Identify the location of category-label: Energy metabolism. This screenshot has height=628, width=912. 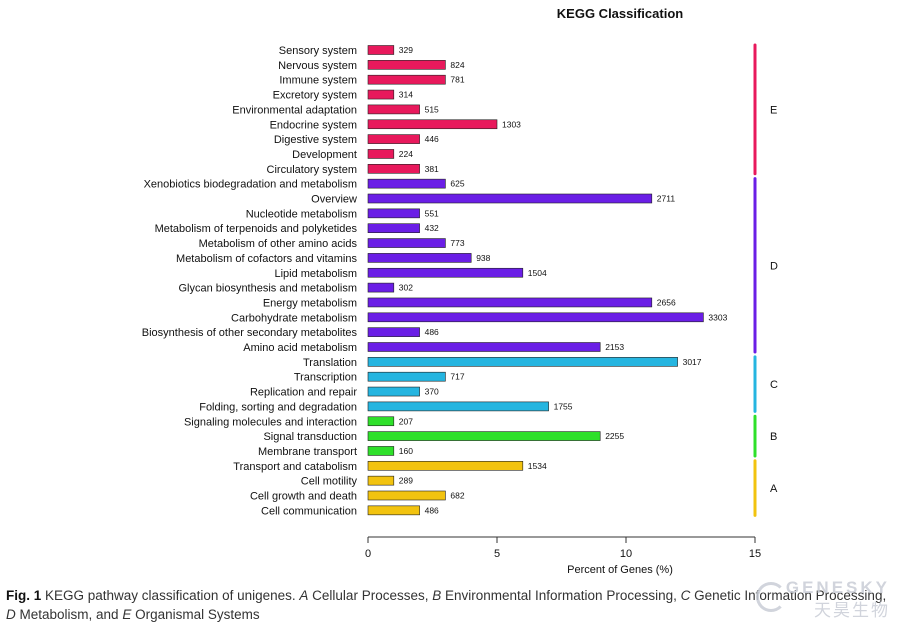
(310, 303).